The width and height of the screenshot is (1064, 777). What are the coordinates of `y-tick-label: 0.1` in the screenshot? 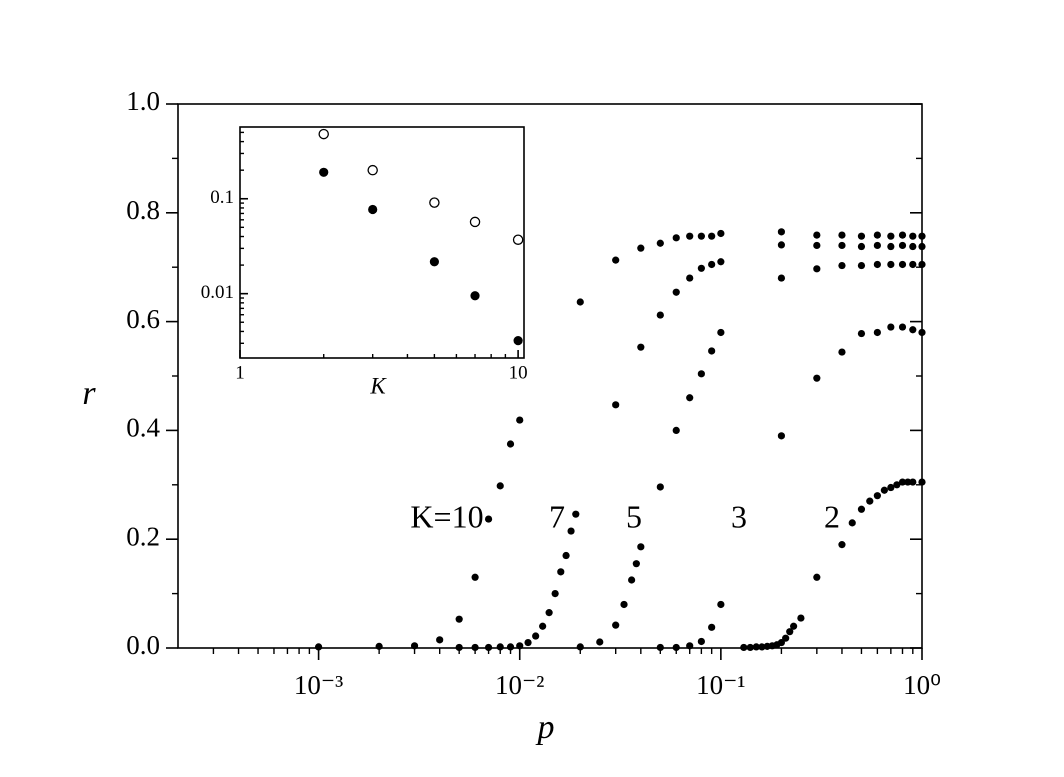 It's located at (222, 197).